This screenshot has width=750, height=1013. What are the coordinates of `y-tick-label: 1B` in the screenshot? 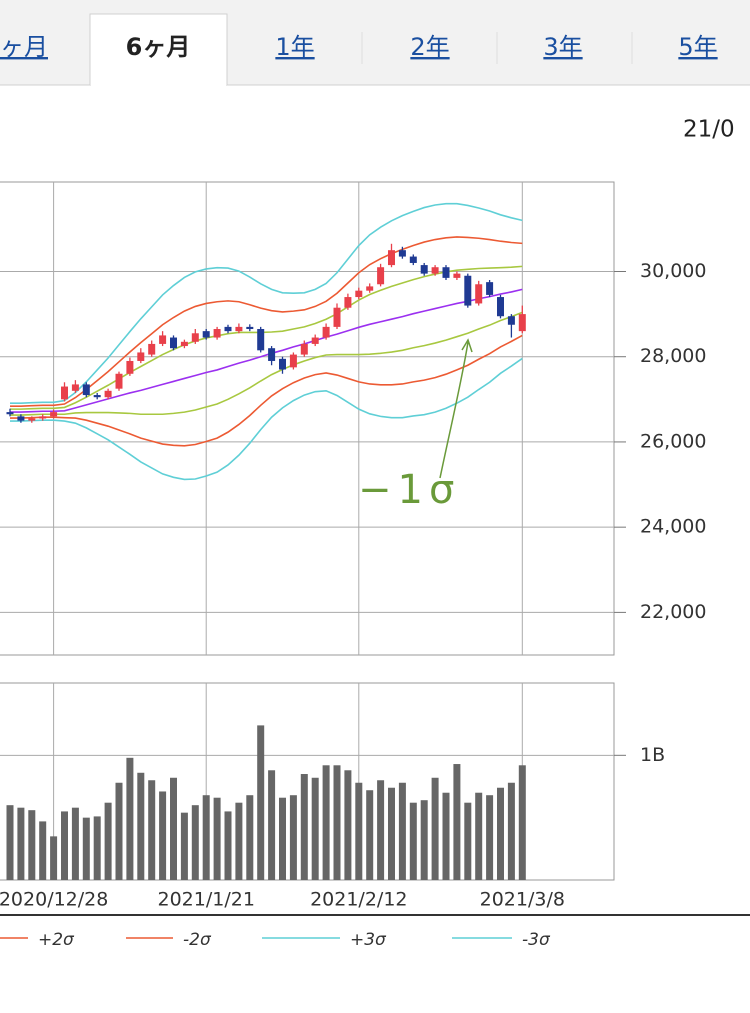 It's located at (652, 755).